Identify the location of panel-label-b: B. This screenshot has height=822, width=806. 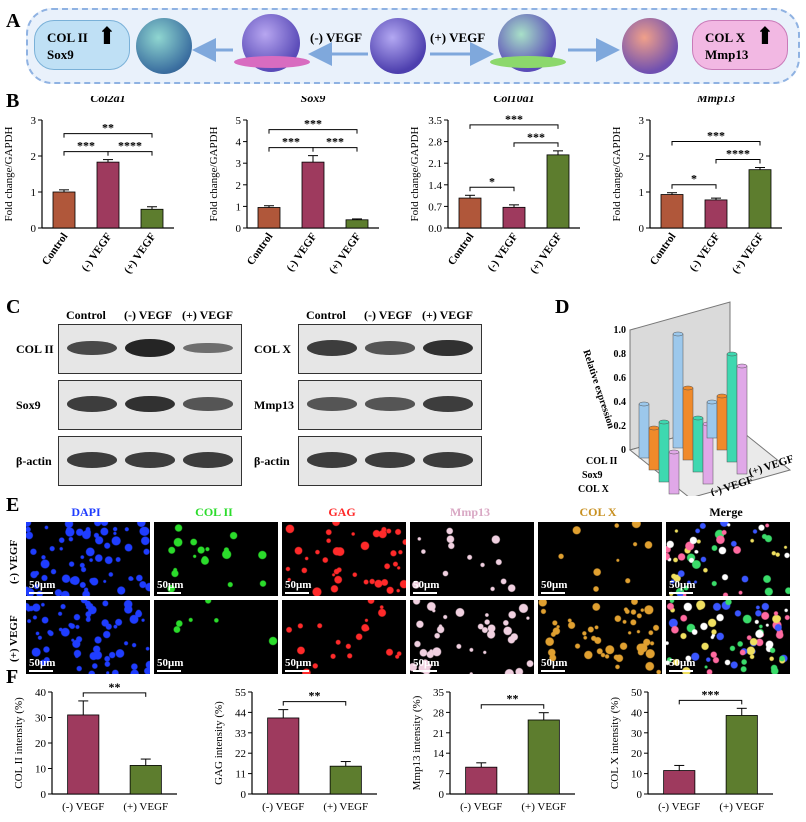
(13, 101).